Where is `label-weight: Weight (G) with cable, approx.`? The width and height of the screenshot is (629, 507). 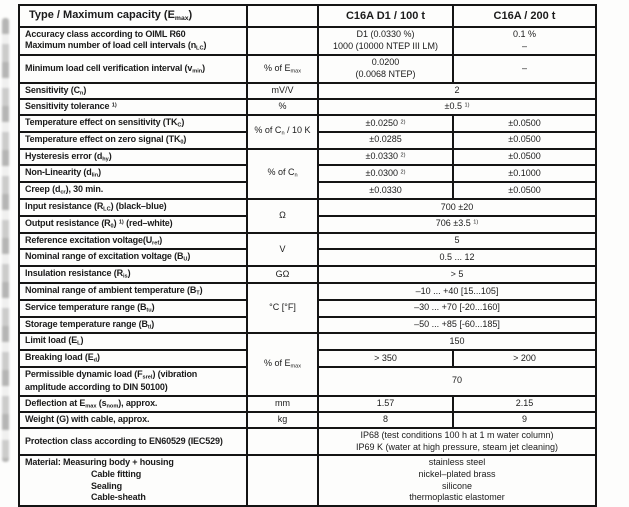
label-weight: Weight (G) with cable, approx. is located at coordinates (133, 420).